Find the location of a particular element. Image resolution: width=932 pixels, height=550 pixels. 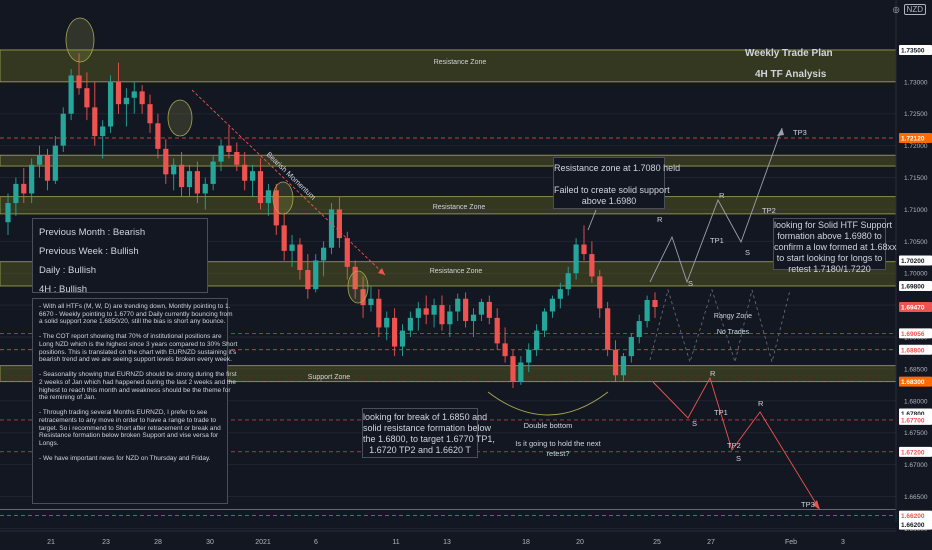

note-line: confirm a low formed at 1.68xx is located at coordinates (835, 247).